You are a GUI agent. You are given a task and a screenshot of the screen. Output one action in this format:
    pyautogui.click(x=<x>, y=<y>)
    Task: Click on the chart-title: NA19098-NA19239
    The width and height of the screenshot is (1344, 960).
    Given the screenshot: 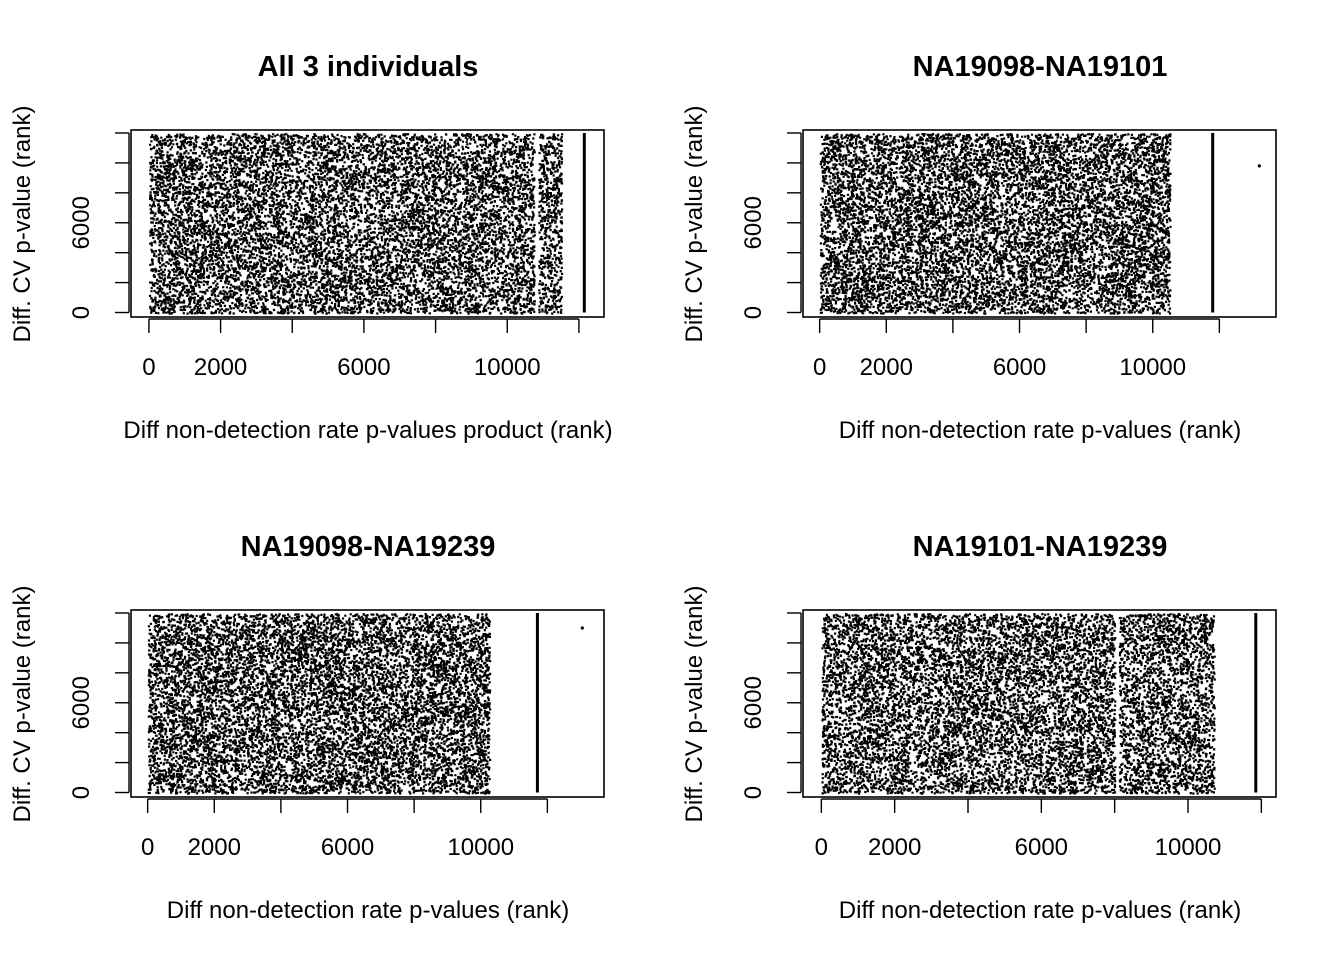 What is the action you would take?
    pyautogui.click(x=368, y=547)
    